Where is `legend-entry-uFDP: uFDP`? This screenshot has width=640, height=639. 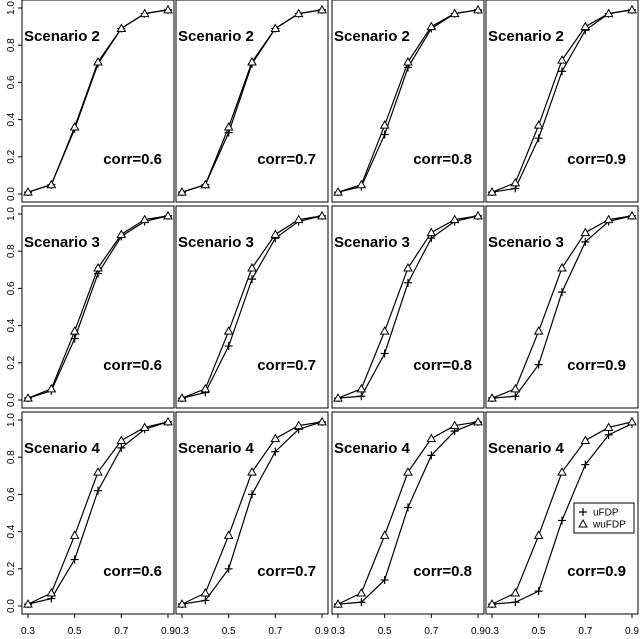
legend-entry-uFDP: uFDP is located at coordinates (606, 513).